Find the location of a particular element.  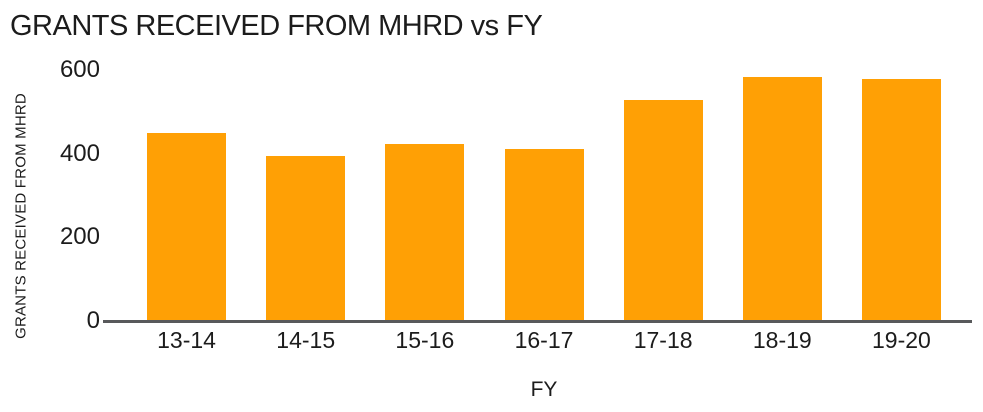

x-tick-label: 15-16 is located at coordinates (425, 340).